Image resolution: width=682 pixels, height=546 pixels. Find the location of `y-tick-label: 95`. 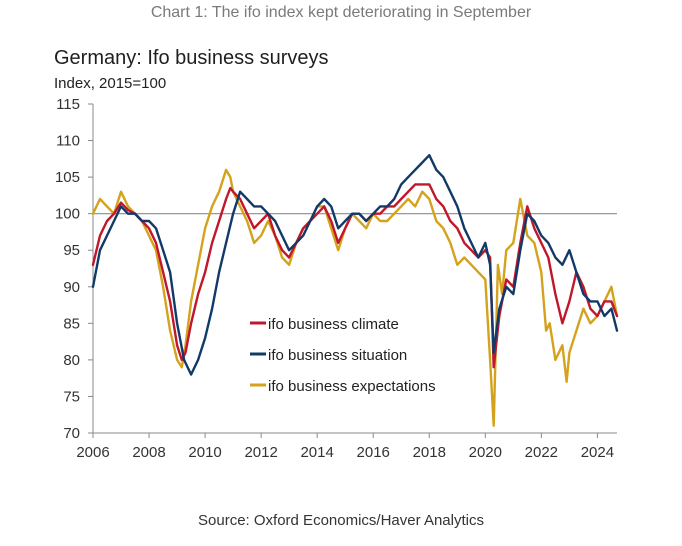

y-tick-label: 95 is located at coordinates (71, 250).